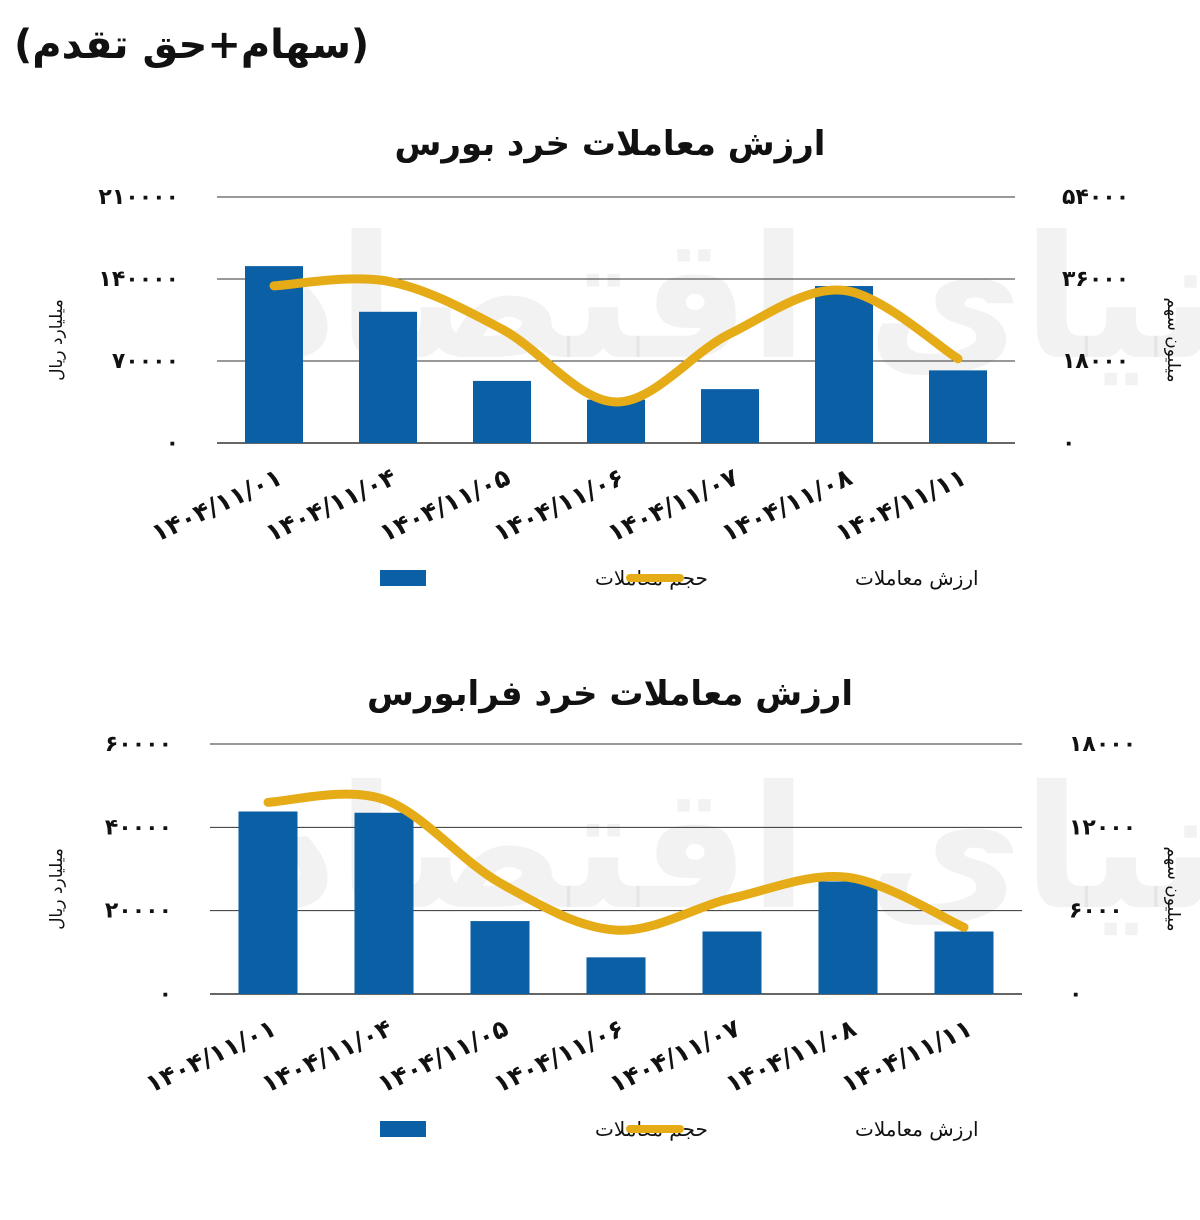 The image size is (1200, 1220). Describe the element at coordinates (1096, 911) in the screenshot. I see `y-tick-label-right: ۶۰۰۰` at that location.